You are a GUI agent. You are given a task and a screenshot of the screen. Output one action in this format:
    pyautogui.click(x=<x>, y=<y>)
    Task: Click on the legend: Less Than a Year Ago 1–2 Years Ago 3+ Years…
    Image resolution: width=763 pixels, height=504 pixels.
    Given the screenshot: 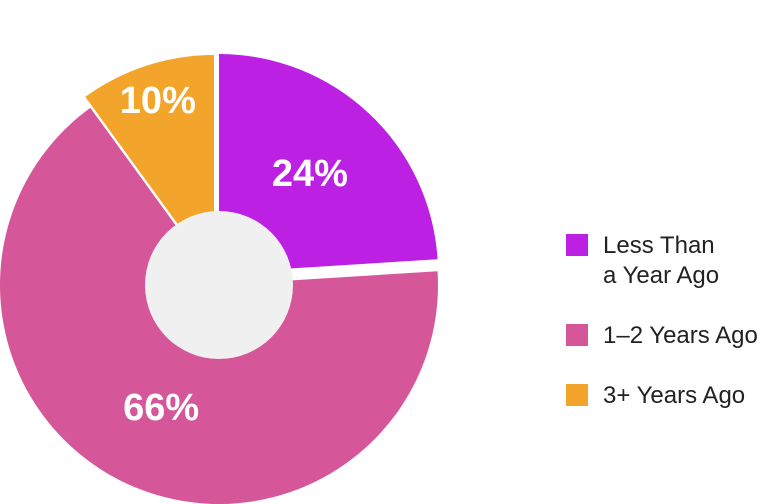 What is the action you would take?
    pyautogui.click(x=662, y=320)
    